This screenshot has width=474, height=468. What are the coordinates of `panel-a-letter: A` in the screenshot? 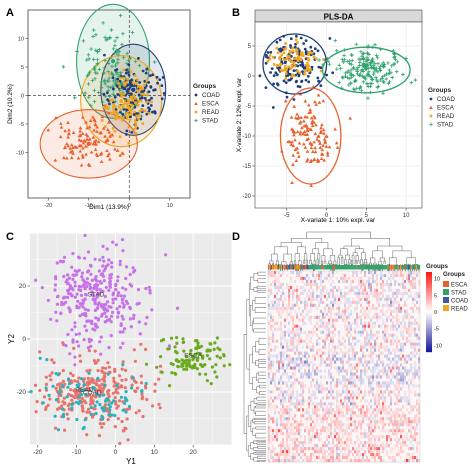 It's located at (10, 13).